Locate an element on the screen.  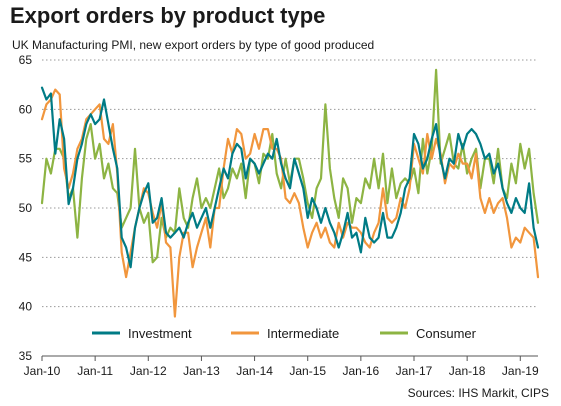
x-tick-label: Jan-10 is located at coordinates (42, 371).